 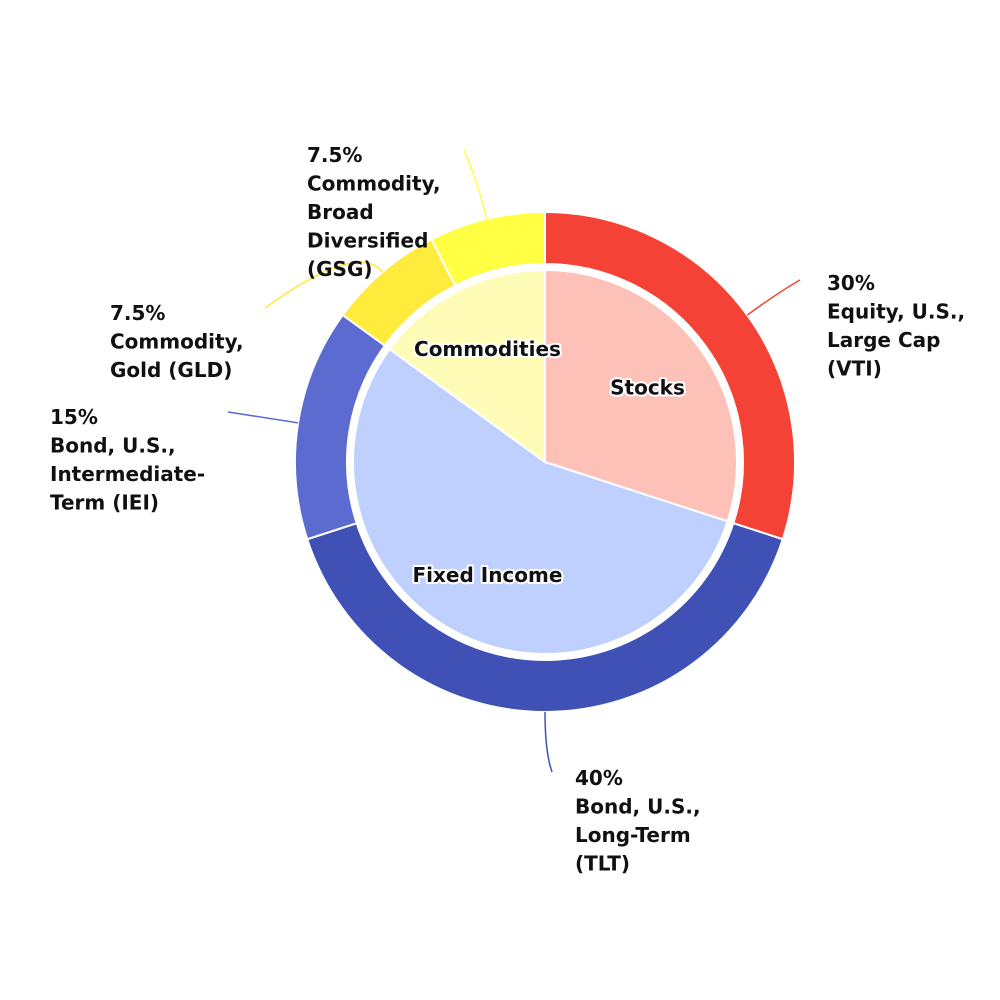 I want to click on outer-label-line: Broad, so click(x=340, y=212).